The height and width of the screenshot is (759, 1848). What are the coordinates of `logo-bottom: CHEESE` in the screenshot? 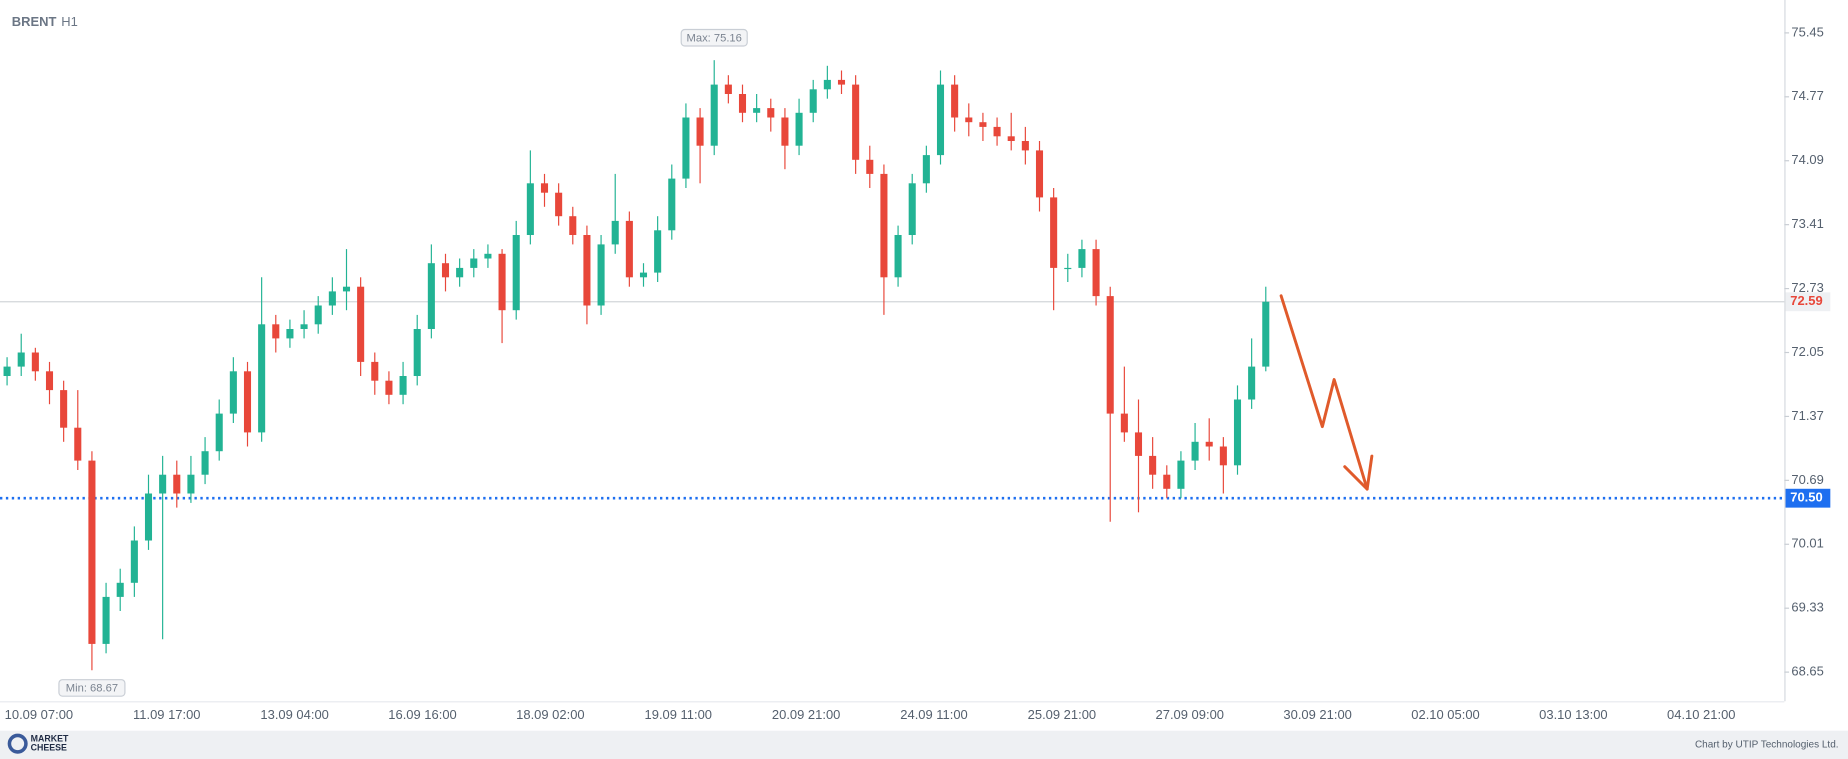 It's located at (49, 748).